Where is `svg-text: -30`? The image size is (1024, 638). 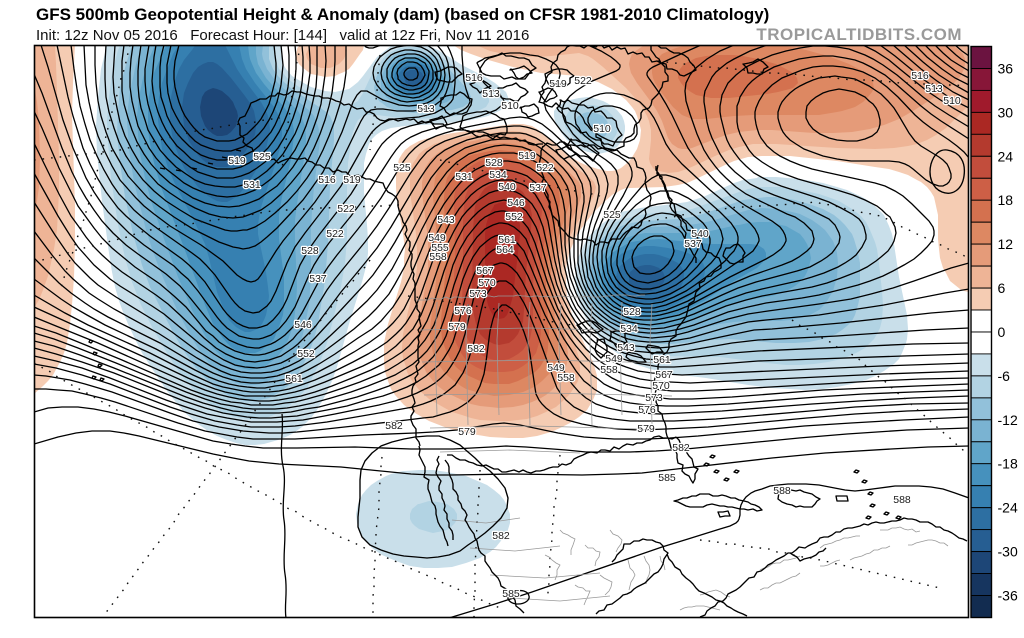 svg-text: -30 is located at coordinates (1008, 552).